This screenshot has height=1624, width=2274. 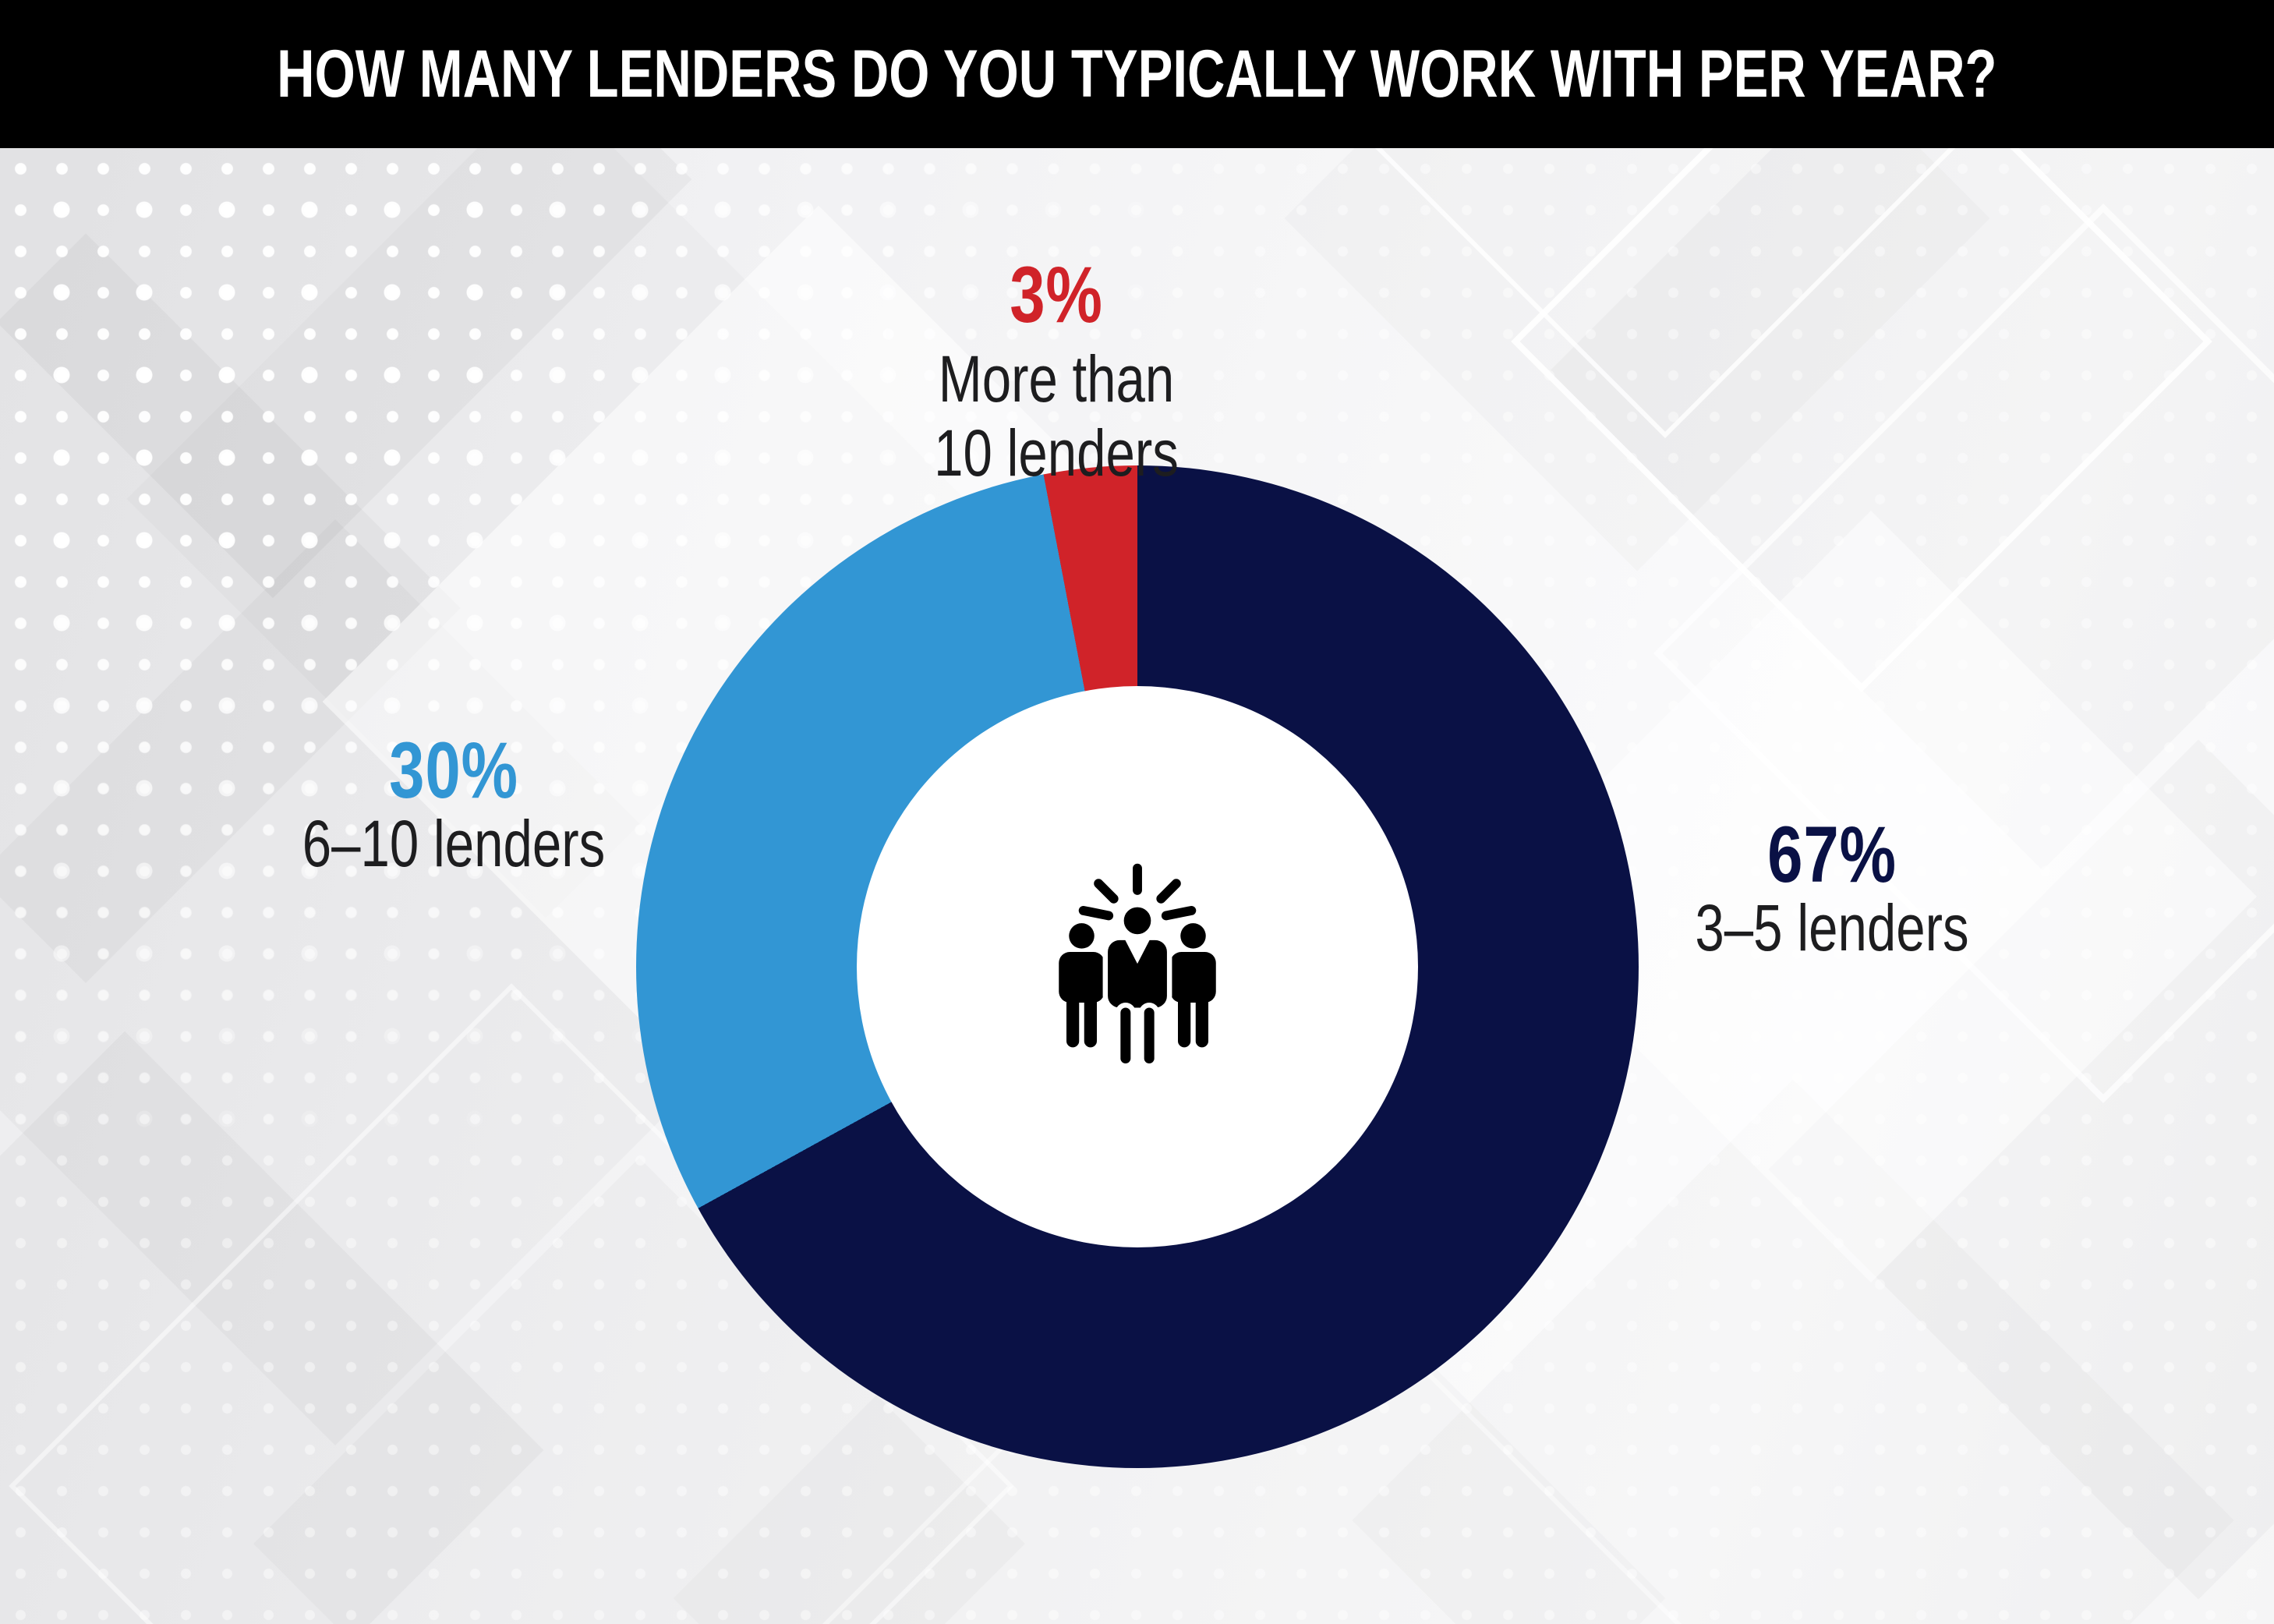 I want to click on segment-label-line2: 10 lenders, so click(x=1056, y=453).